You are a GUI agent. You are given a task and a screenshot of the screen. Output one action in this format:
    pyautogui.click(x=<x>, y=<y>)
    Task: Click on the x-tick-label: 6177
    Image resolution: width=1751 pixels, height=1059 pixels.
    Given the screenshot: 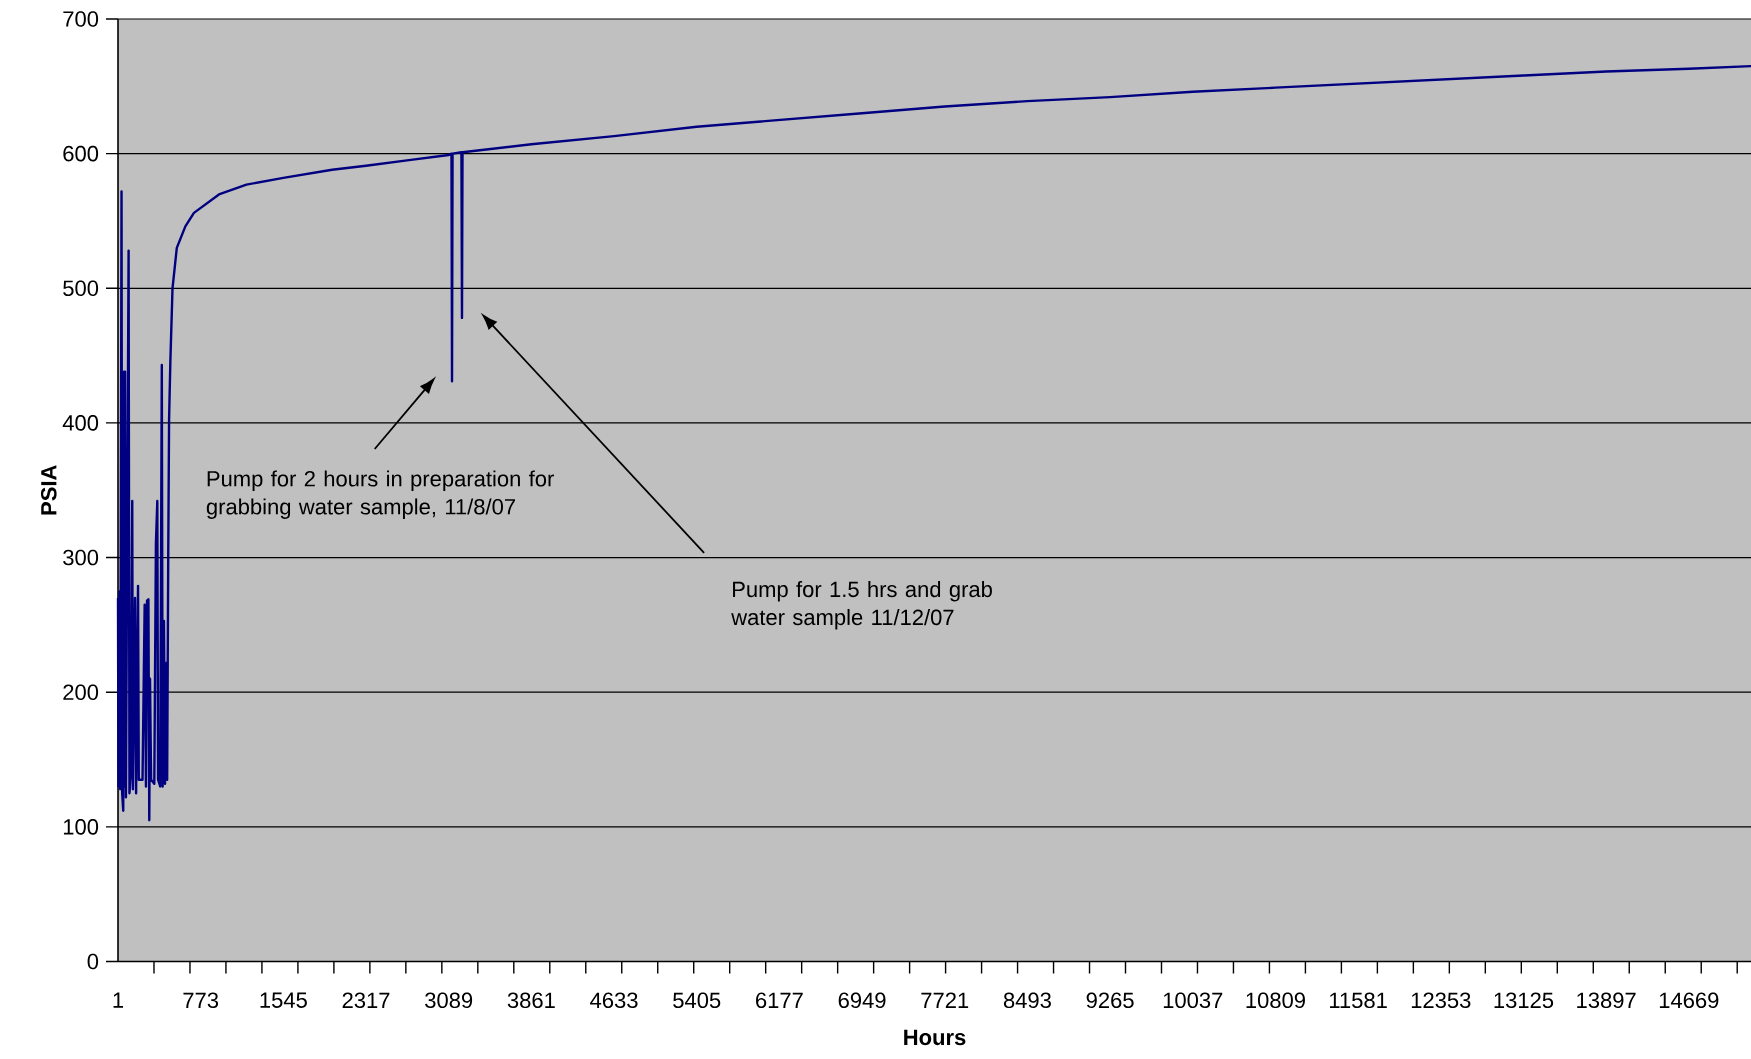 What is the action you would take?
    pyautogui.click(x=779, y=1000)
    